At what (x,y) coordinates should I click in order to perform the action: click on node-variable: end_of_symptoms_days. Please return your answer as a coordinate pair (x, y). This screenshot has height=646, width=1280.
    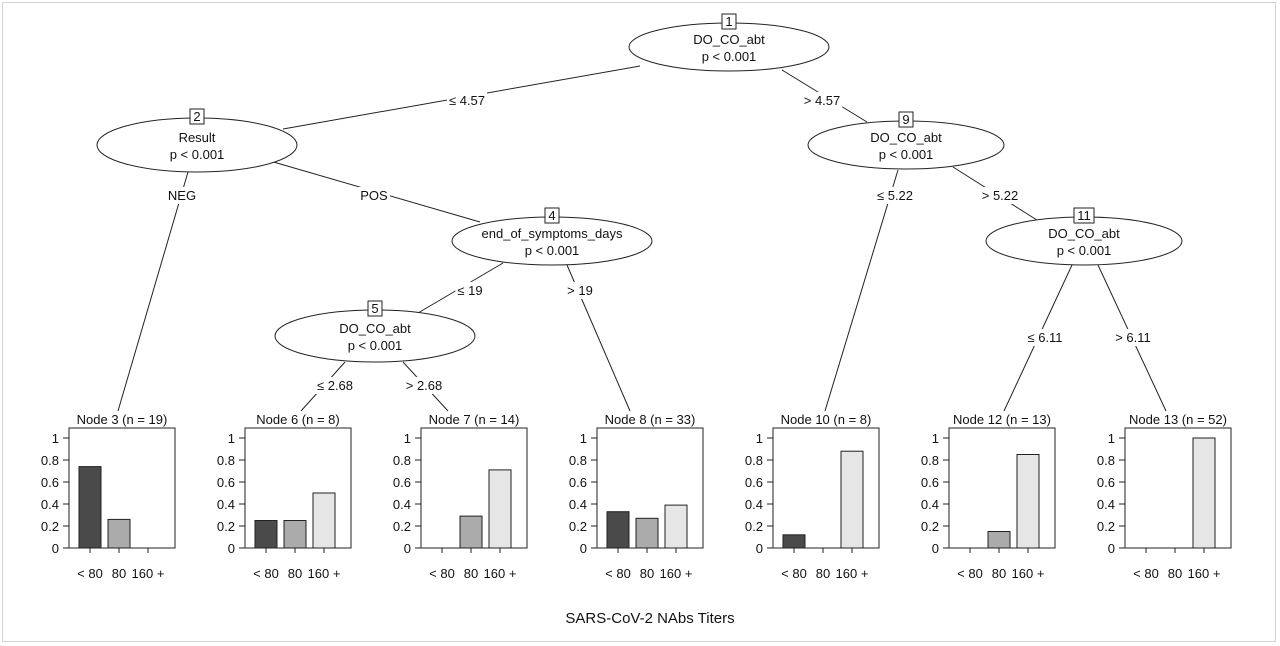
    Looking at the image, I should click on (552, 233).